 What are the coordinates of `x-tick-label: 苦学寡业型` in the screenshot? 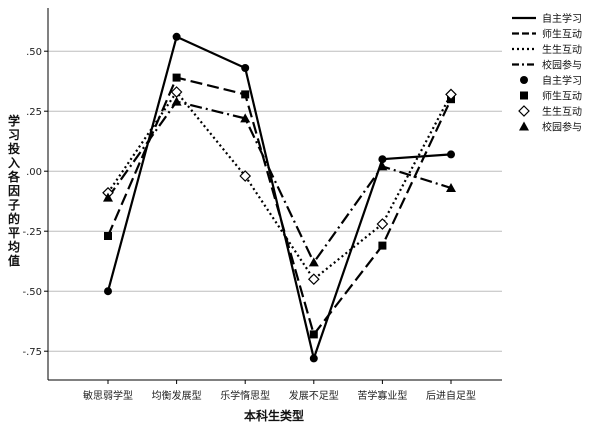 It's located at (382, 395).